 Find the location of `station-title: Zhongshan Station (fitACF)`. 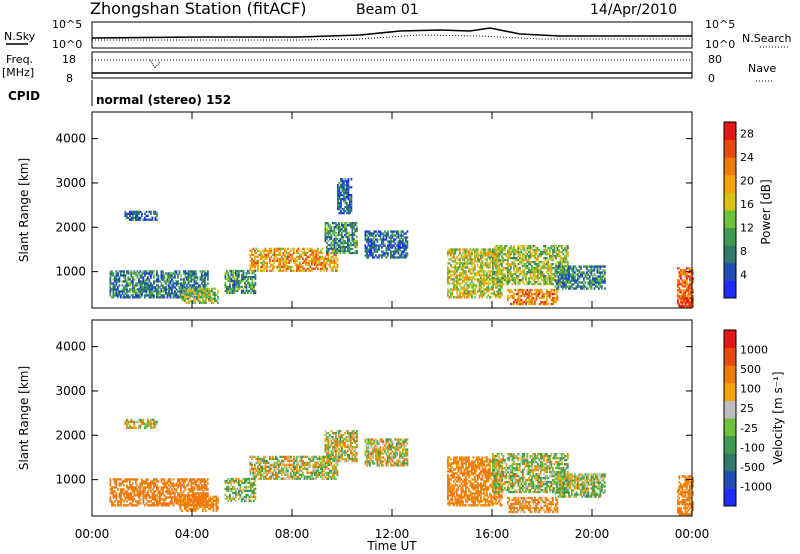

station-title: Zhongshan Station (fitACF) is located at coordinates (198, 9).